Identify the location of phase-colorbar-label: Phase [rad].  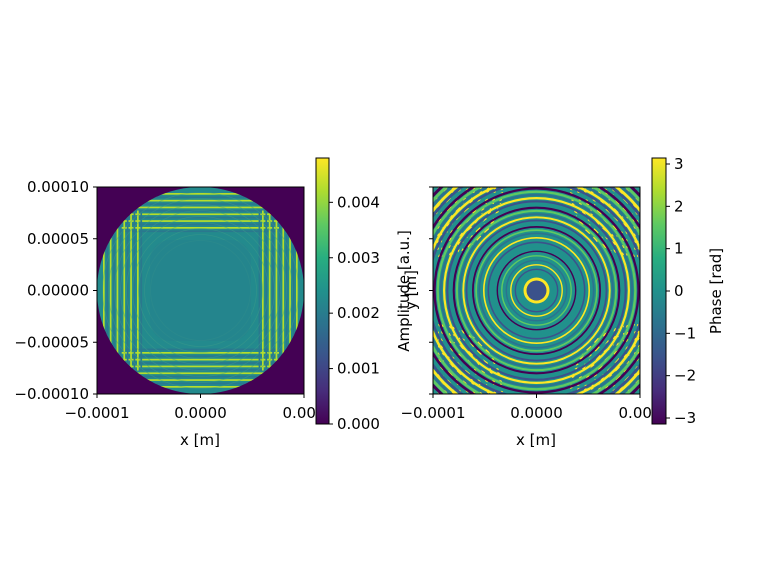
(716, 291).